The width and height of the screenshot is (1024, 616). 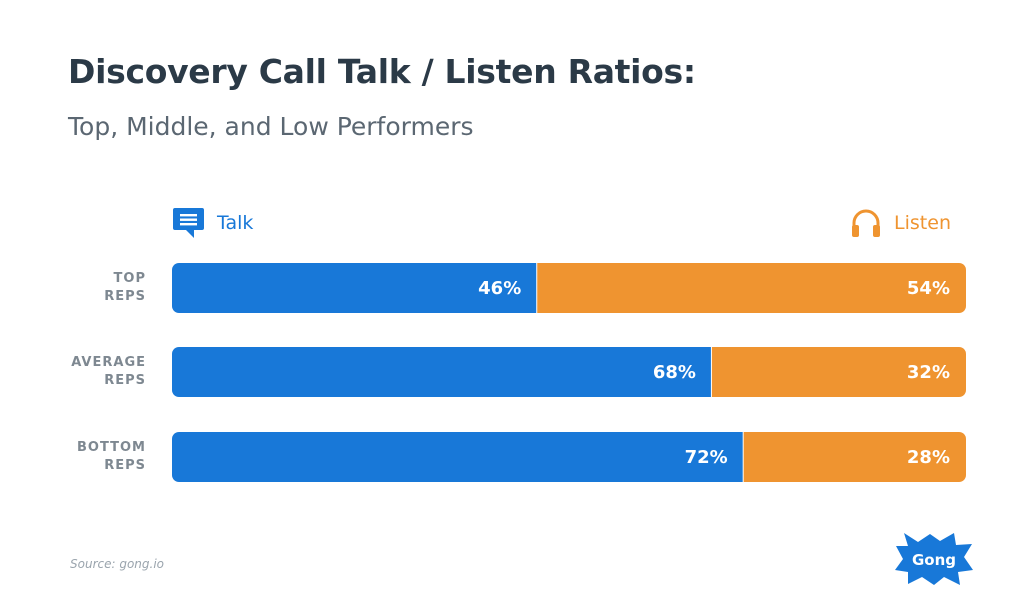 What do you see at coordinates (125, 287) in the screenshot?
I see `category-label-top-reps: TOP REPS` at bounding box center [125, 287].